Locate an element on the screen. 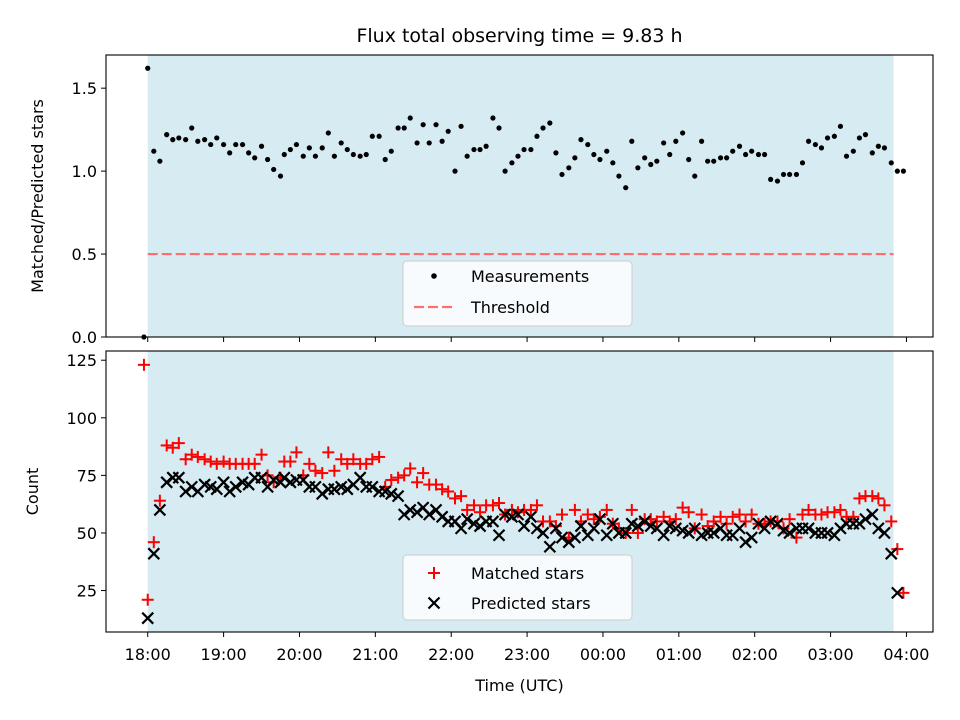 This screenshot has height=720, width=960. bottom-y-tick-label: 100 is located at coordinates (81, 418).